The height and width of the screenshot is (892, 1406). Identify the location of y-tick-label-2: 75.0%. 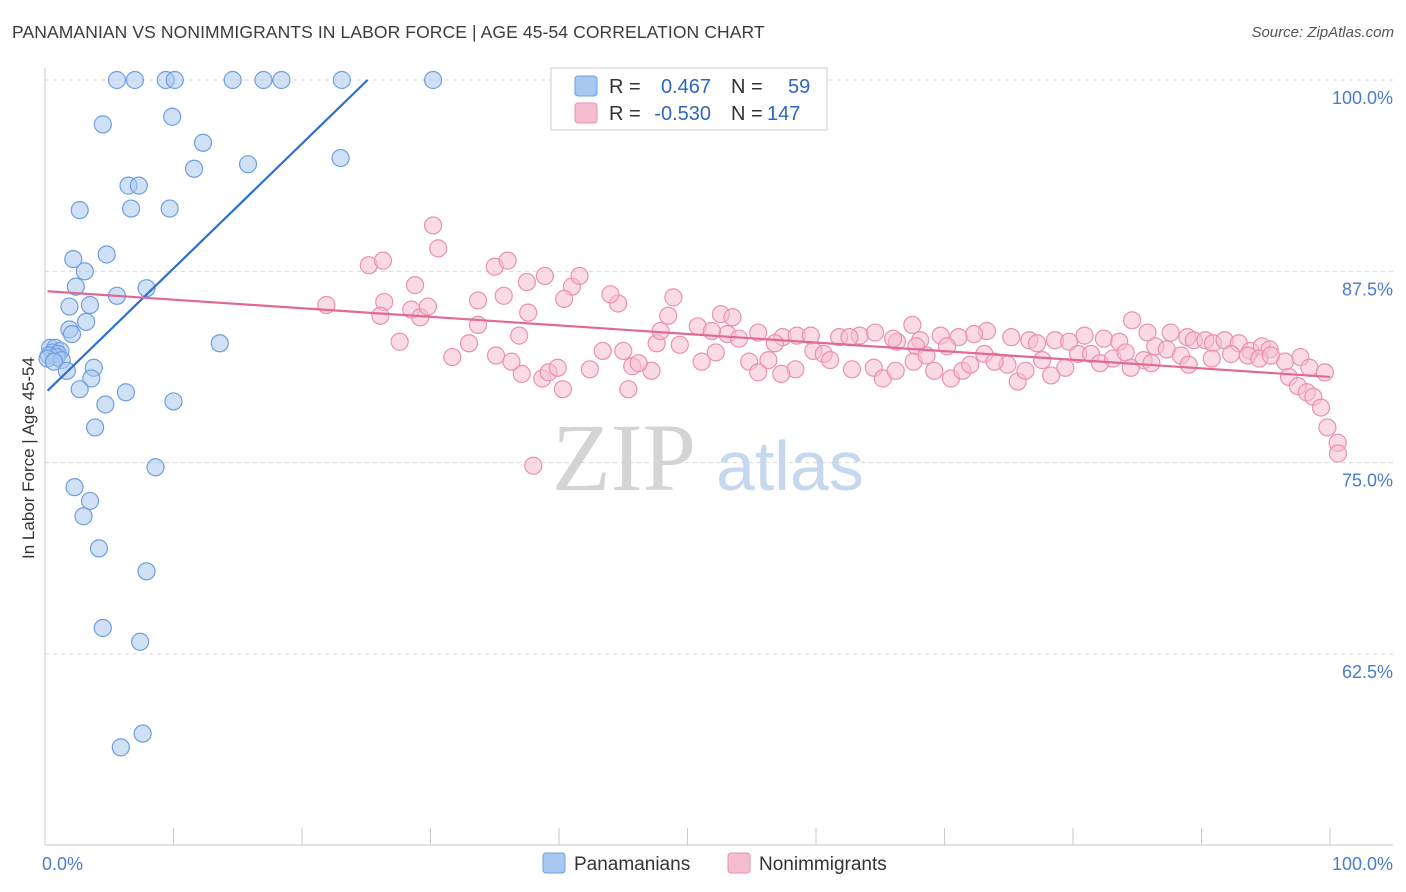
(1367, 481).